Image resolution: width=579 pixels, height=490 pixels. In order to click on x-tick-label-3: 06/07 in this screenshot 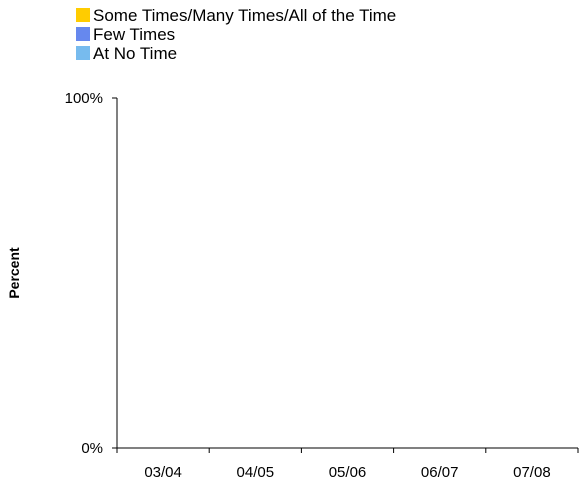, I will do `click(440, 472)`.